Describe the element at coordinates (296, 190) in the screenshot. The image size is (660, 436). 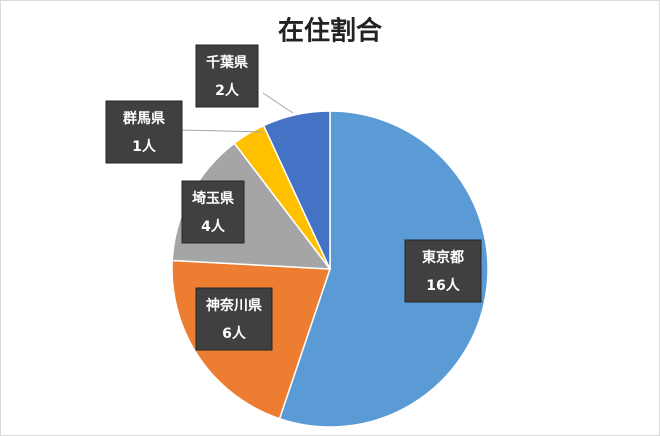
I see `pie-slice` at that location.